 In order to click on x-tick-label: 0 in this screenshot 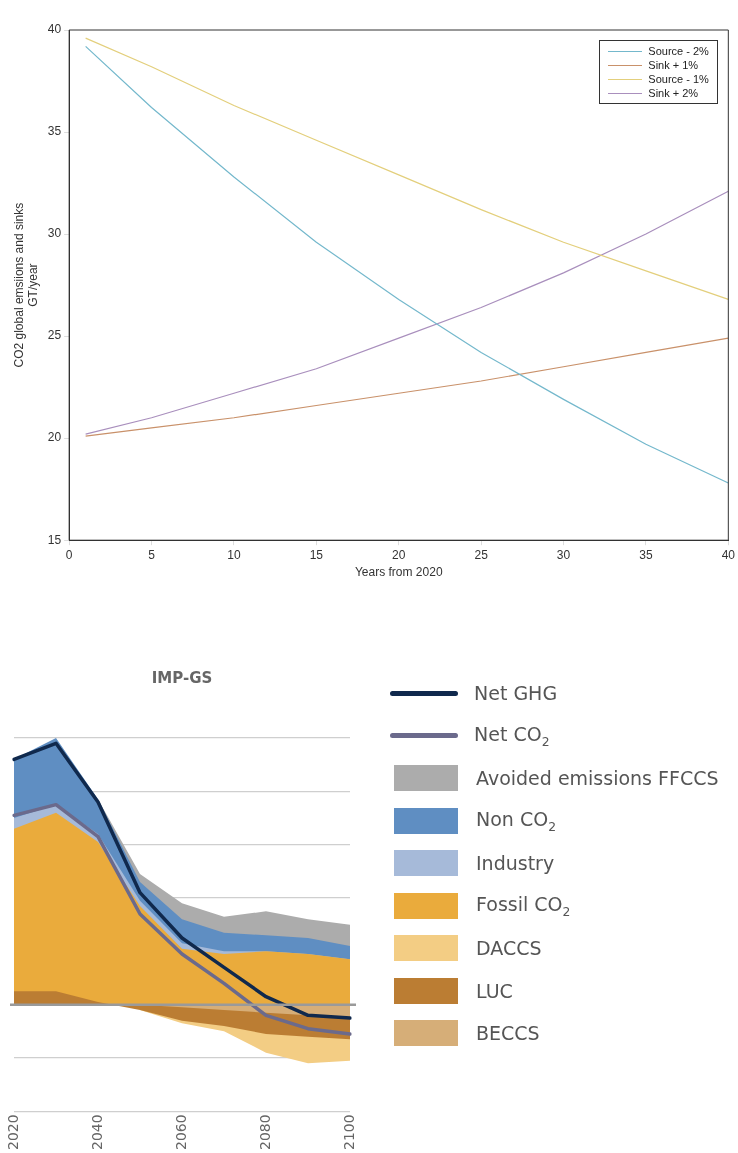, I will do `click(69, 554)`.